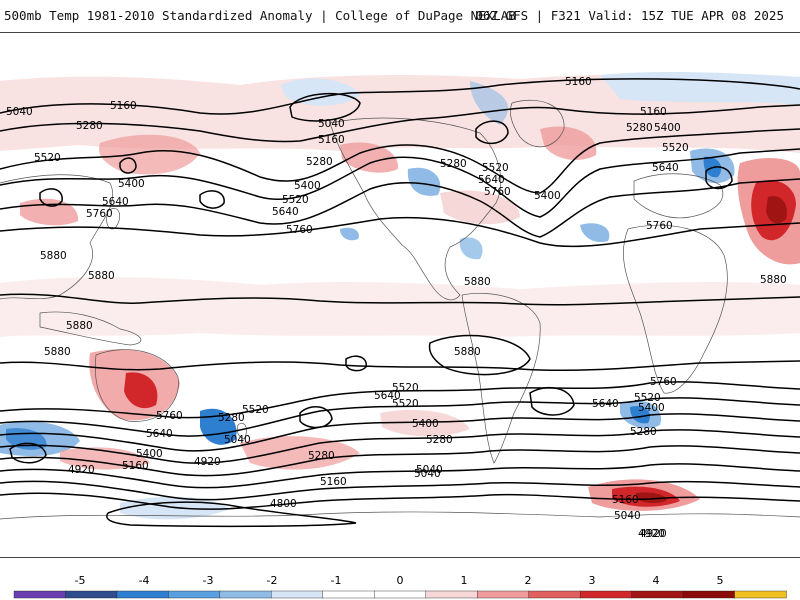  I want to click on contour-5520-north, so click(400, 183).